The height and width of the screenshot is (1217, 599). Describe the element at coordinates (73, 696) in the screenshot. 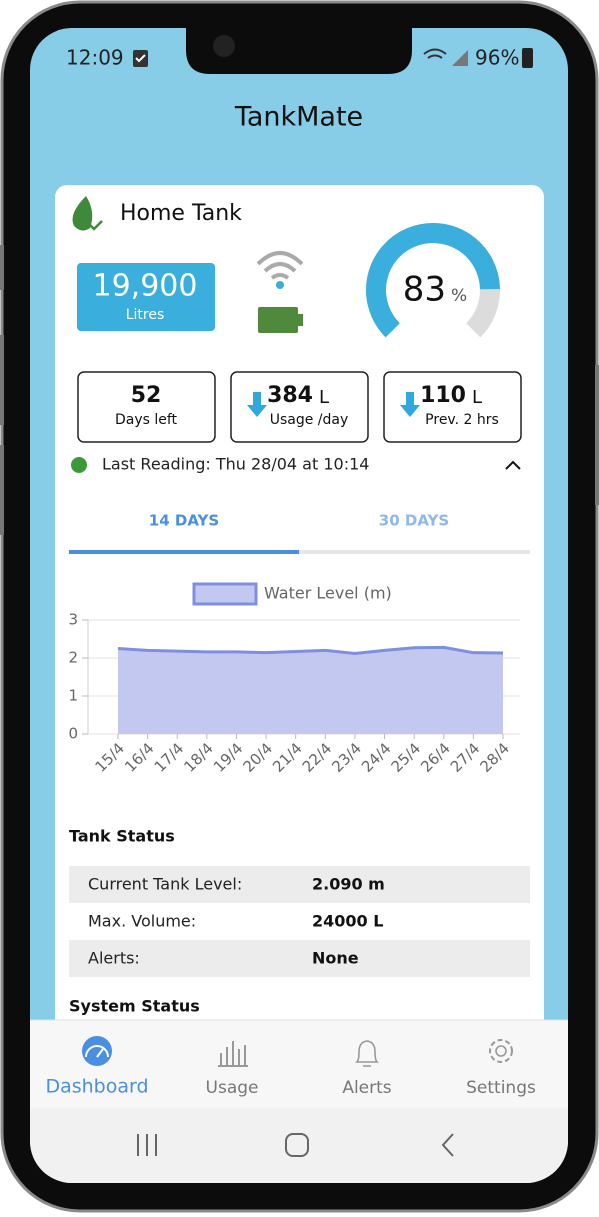

I see `y-tick-label: 1` at that location.